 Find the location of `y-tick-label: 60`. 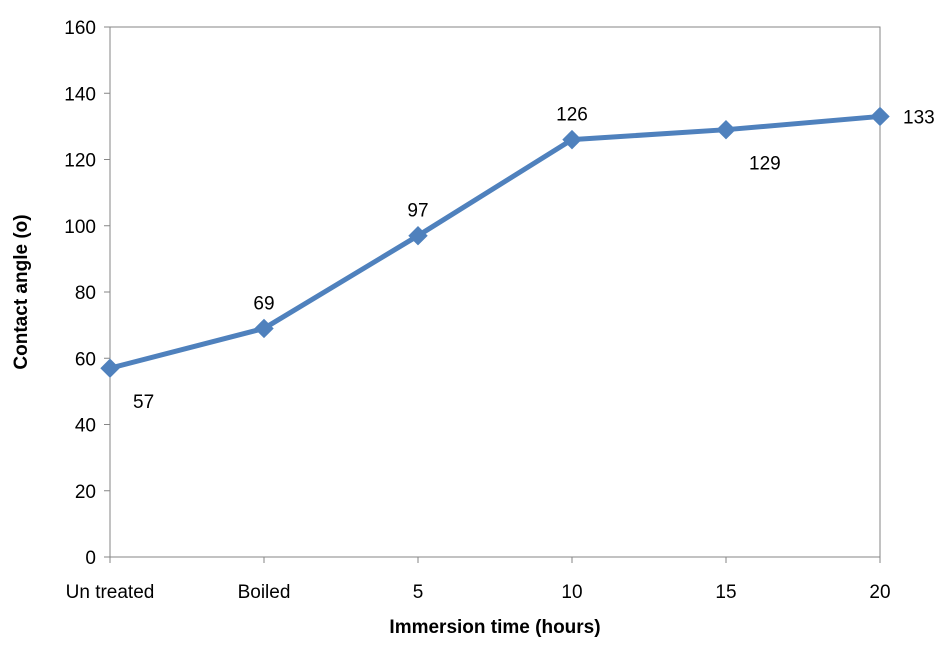

y-tick-label: 60 is located at coordinates (85, 359).